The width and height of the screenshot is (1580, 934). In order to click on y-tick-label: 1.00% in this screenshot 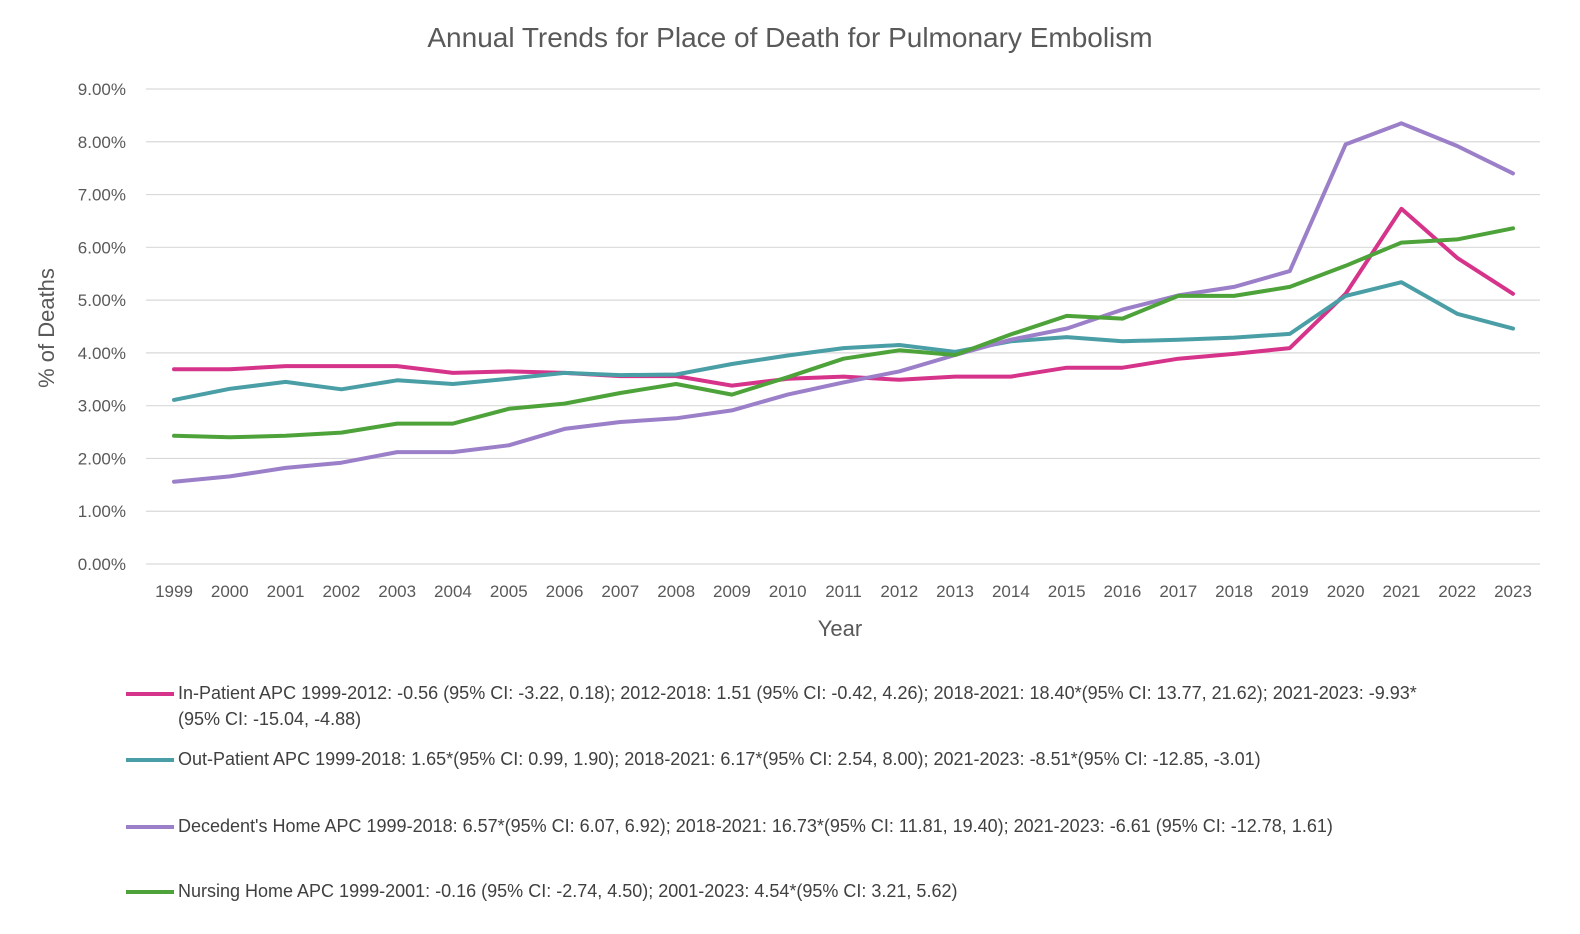, I will do `click(102, 511)`.